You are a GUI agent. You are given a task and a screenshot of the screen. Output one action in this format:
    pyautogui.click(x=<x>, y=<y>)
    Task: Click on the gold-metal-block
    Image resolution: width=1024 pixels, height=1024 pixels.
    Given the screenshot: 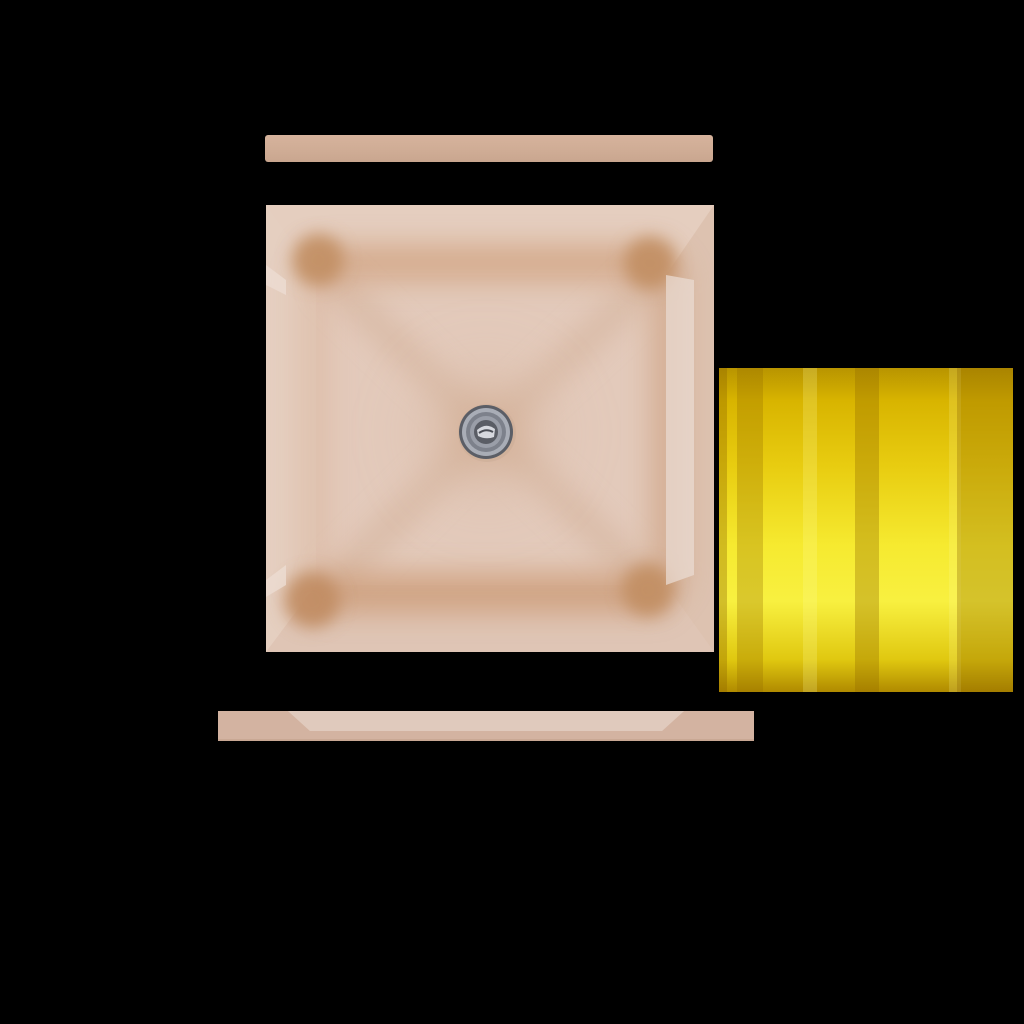 What is the action you would take?
    pyautogui.click(x=866, y=530)
    